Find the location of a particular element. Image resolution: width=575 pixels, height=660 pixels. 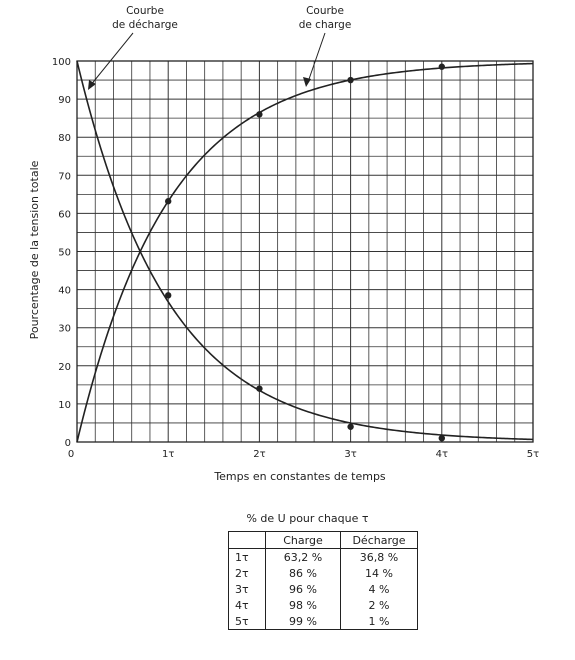

y-tick-label: 70 is located at coordinates (64, 176).